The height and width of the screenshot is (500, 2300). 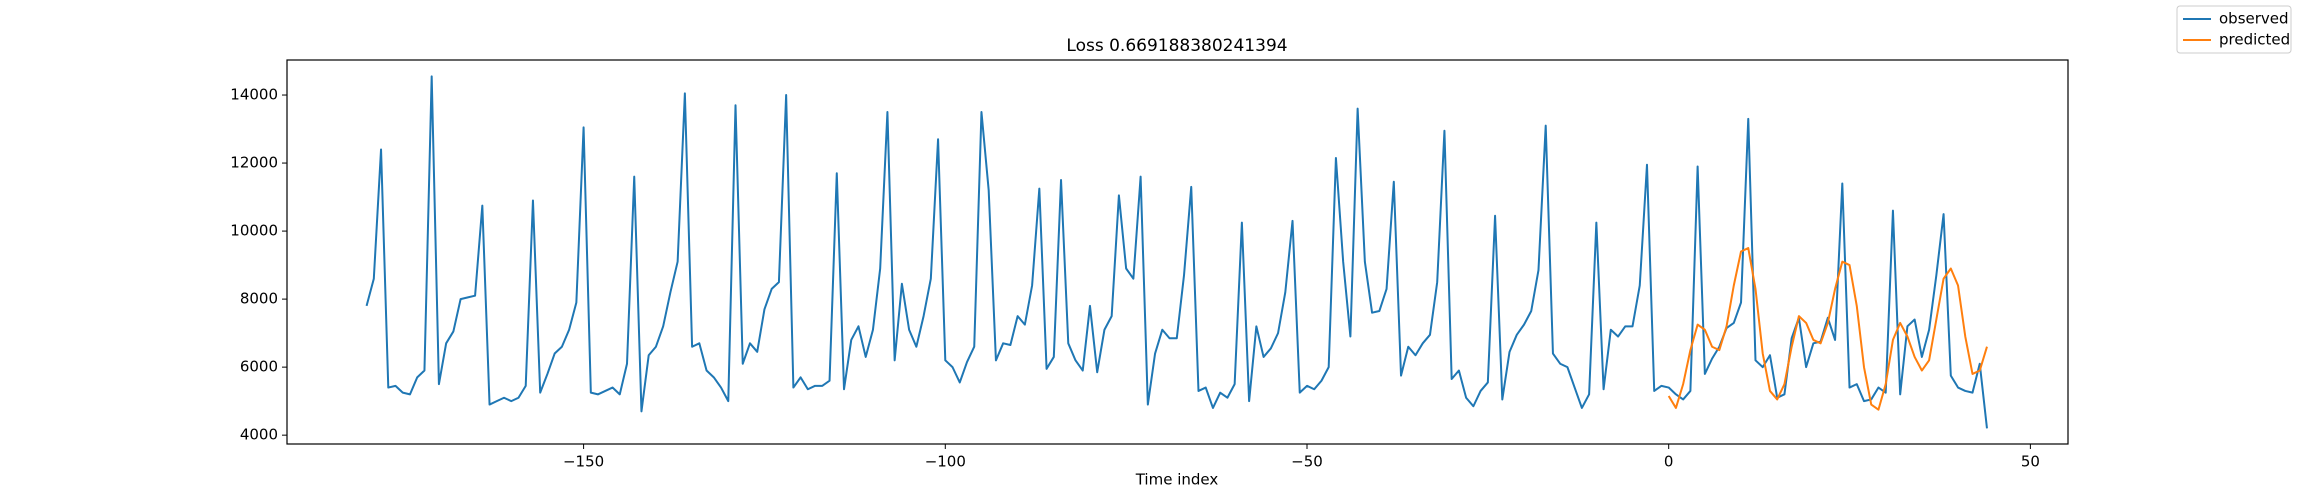 What do you see at coordinates (259, 367) in the screenshot?
I see `y-tick-label: 6000` at bounding box center [259, 367].